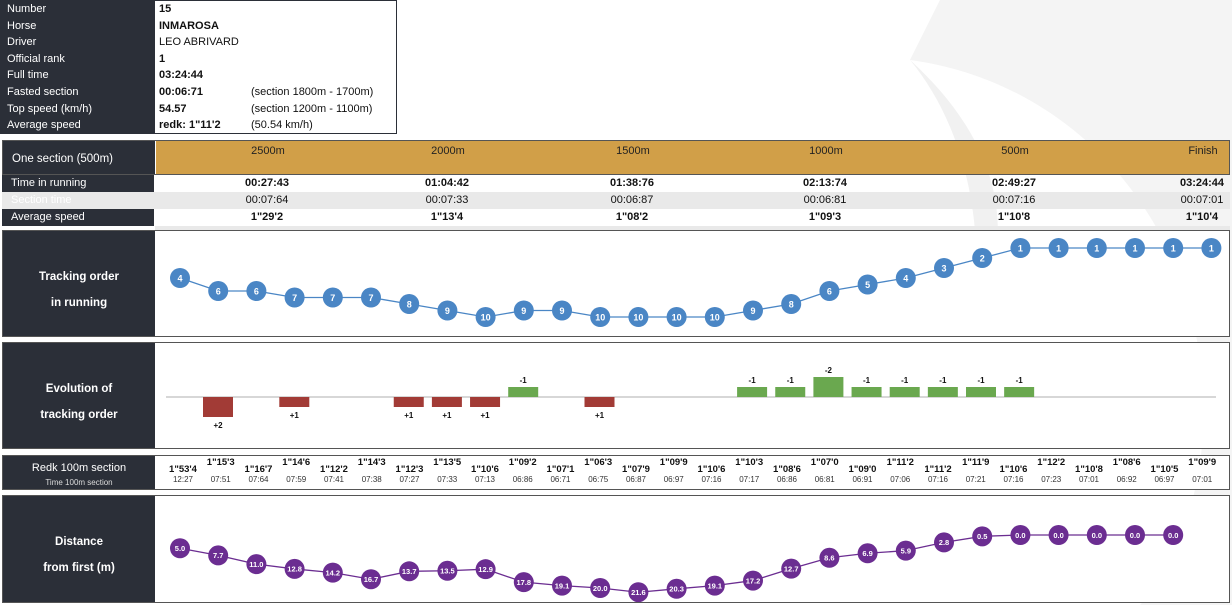 The height and width of the screenshot is (605, 1232). I want to click on redk-value: 1"13'5, so click(447, 462).